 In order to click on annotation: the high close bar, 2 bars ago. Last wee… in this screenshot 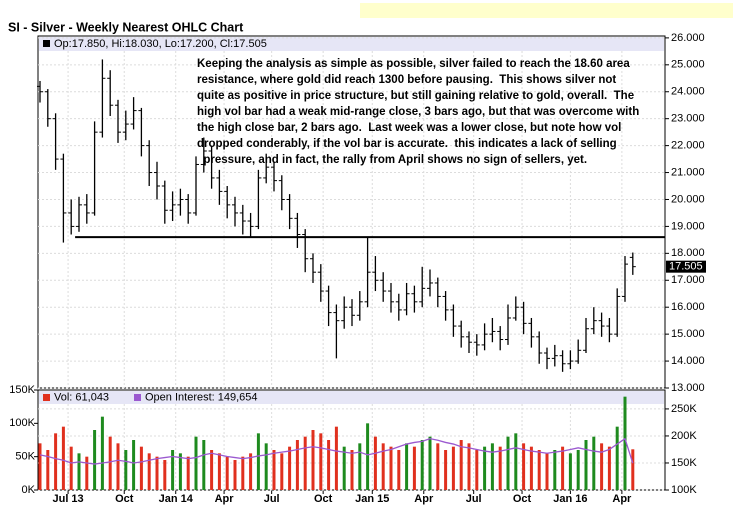, I will do `click(409, 128)`.